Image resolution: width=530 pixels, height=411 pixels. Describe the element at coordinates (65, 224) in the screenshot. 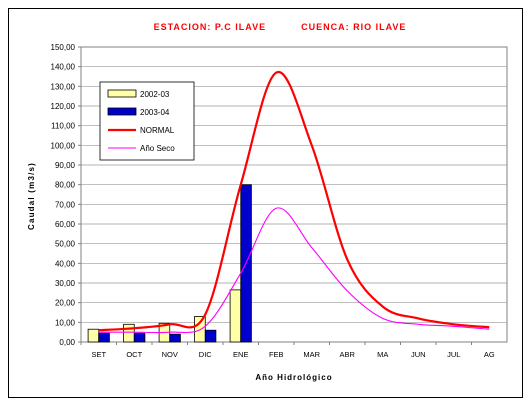

I see `y-tick-label: 60,00` at that location.